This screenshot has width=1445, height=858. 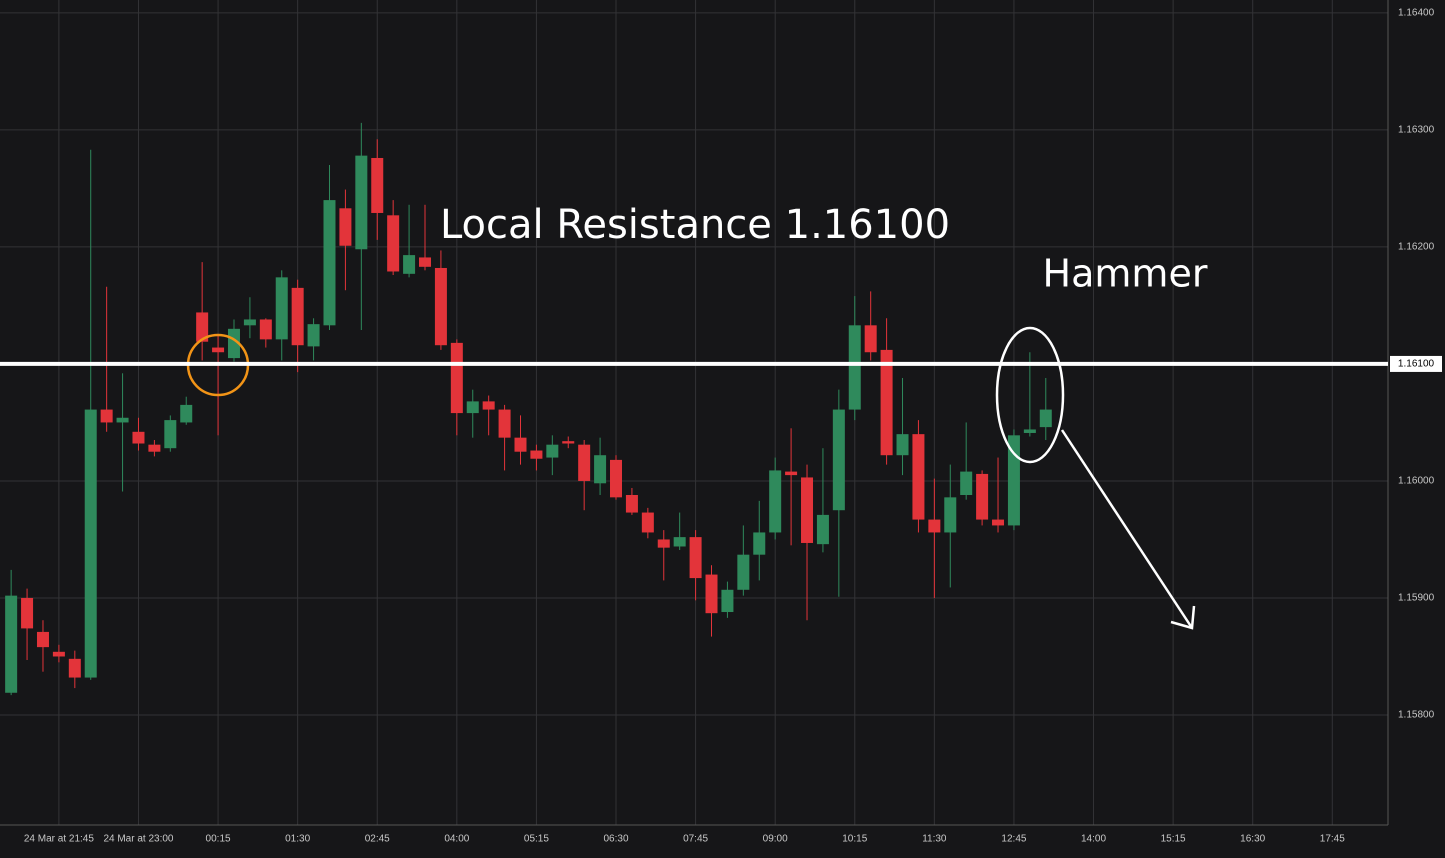 What do you see at coordinates (1093, 839) in the screenshot?
I see `x-tick-label: 14:00` at bounding box center [1093, 839].